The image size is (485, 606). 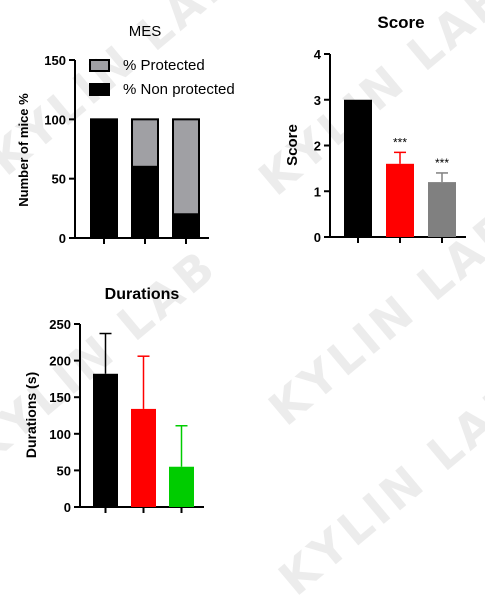 I want to click on chart-1: Score Score 0 1 2 3 4 *** ***, so click(x=375, y=129).